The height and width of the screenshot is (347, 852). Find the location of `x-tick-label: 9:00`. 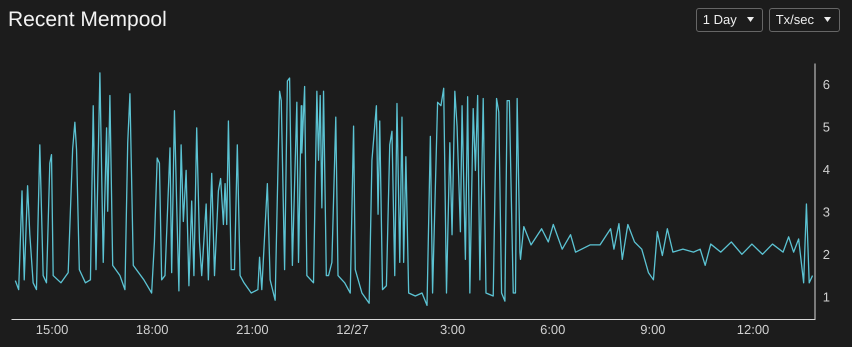

x-tick-label: 9:00 is located at coordinates (653, 329).